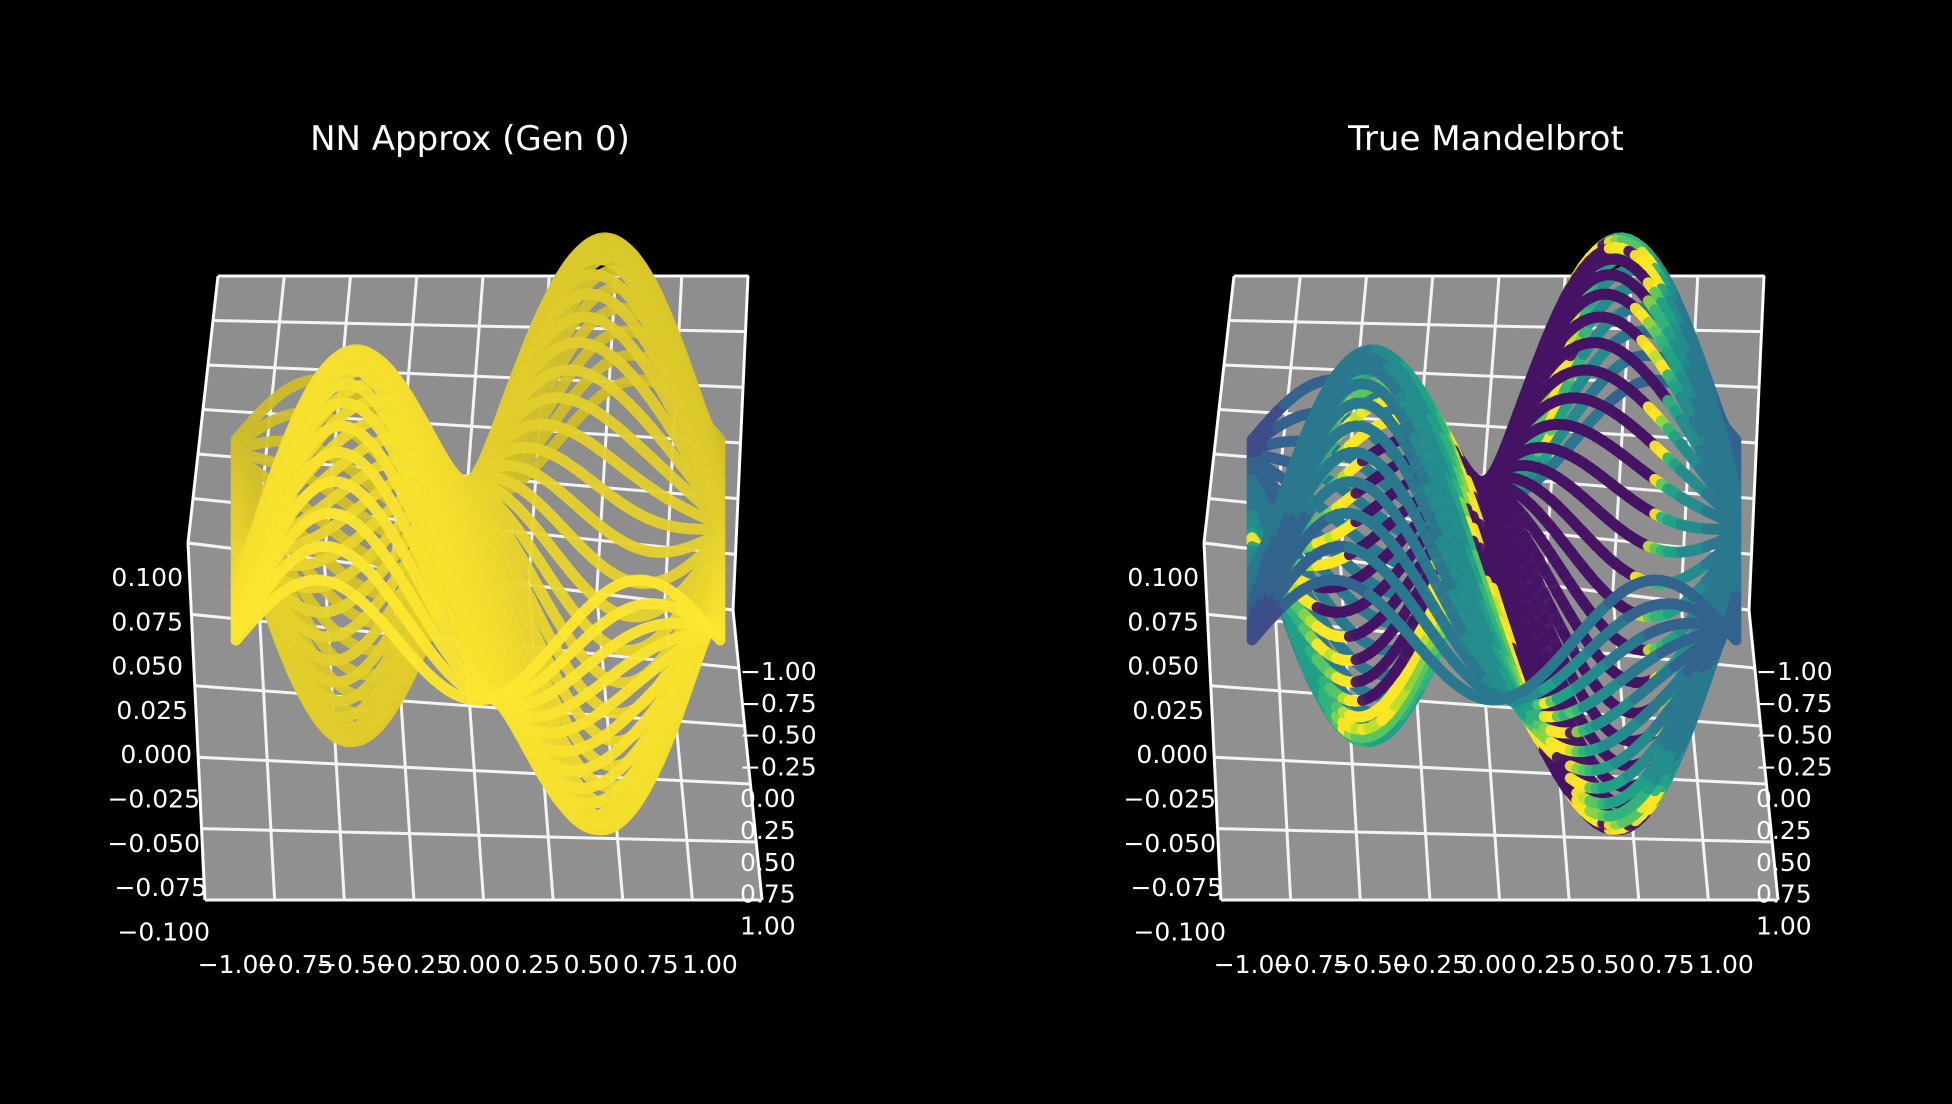  What do you see at coordinates (470, 139) in the screenshot?
I see `chart-title: NN Approx (Gen 0)` at bounding box center [470, 139].